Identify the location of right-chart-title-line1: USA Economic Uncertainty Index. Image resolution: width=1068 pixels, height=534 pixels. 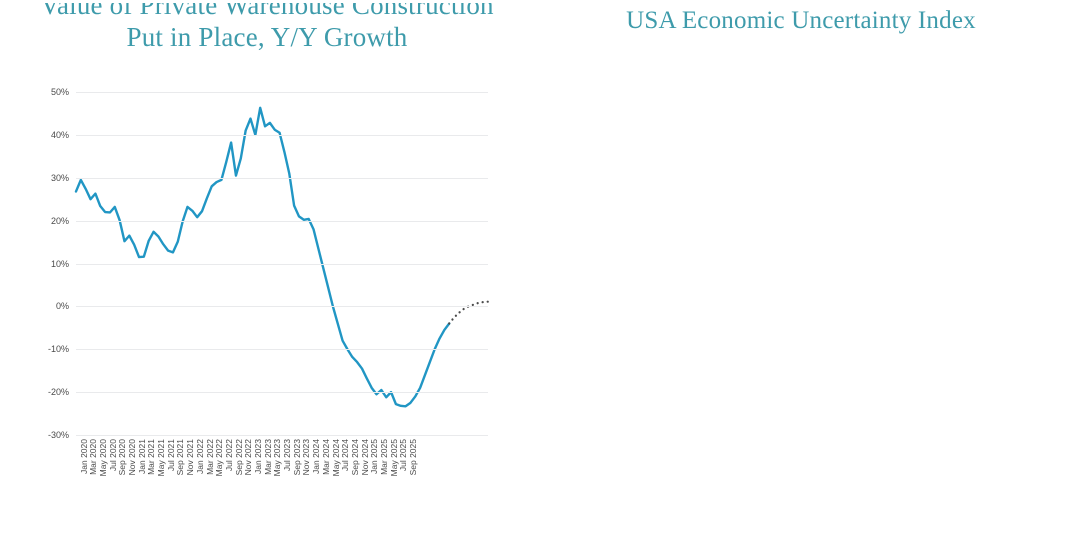
(801, 20).